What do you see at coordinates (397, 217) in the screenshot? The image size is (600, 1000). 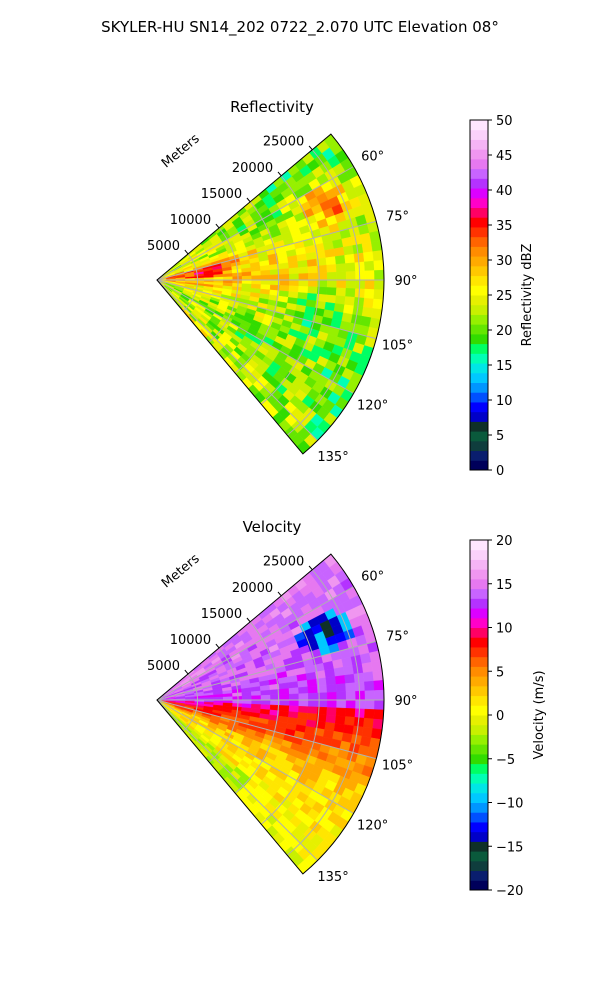 I see `reflectivity-angle-tick-label: 75°` at bounding box center [397, 217].